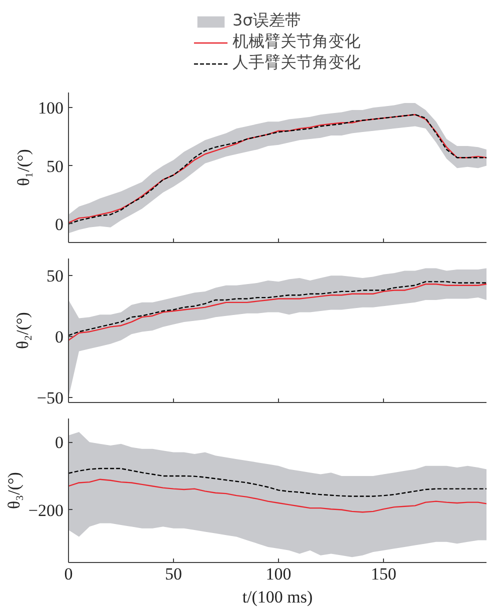 This screenshot has width=490, height=609. I want to click on x-tick-label: 150, so click(383, 574).